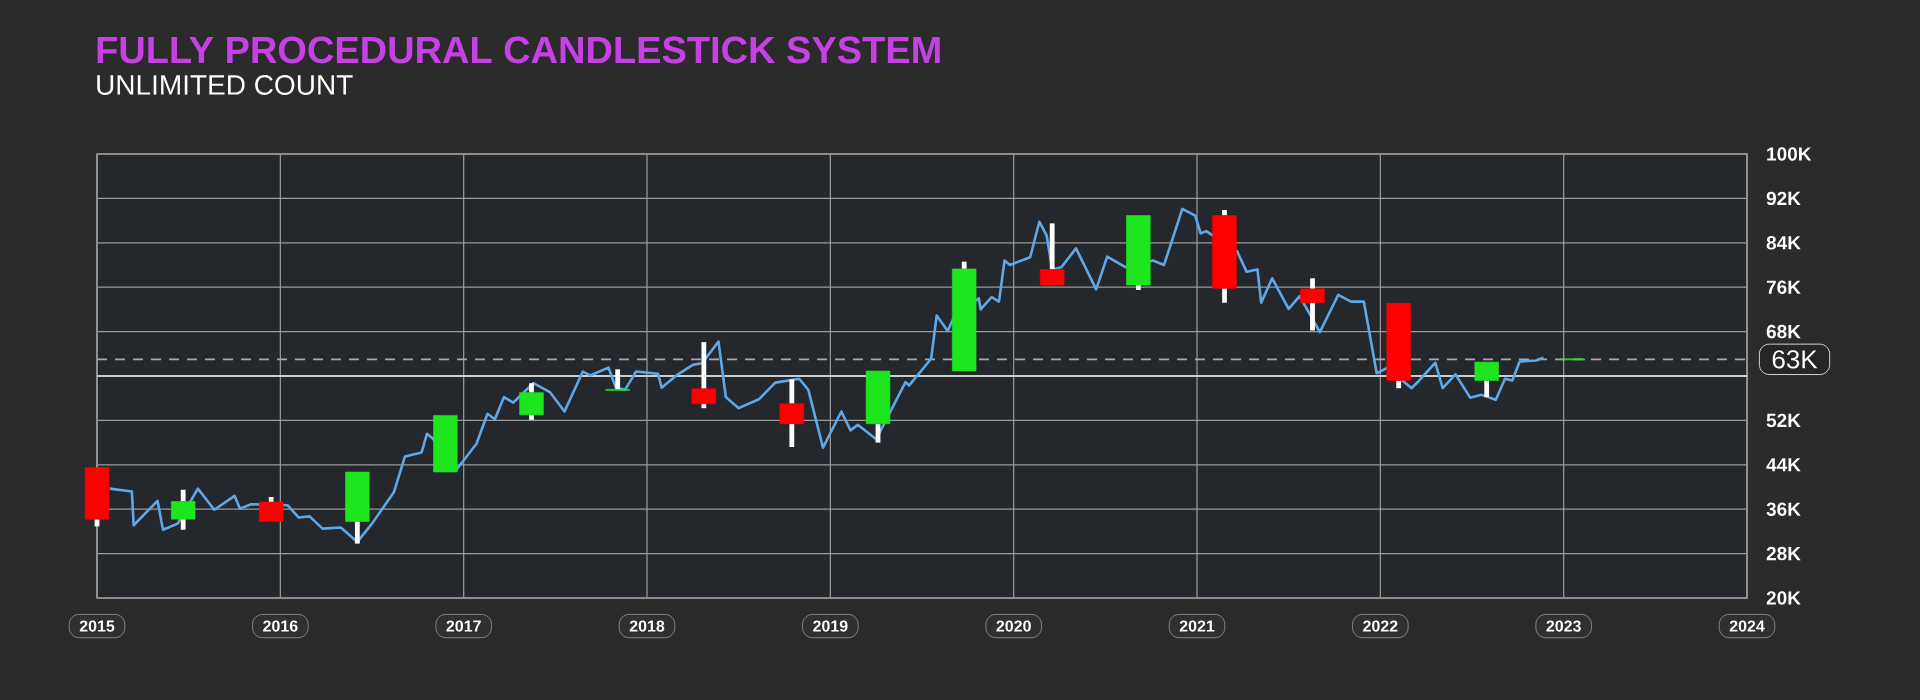 The image size is (1920, 700). Describe the element at coordinates (1783, 331) in the screenshot. I see `y-tick-label: 68K` at that location.